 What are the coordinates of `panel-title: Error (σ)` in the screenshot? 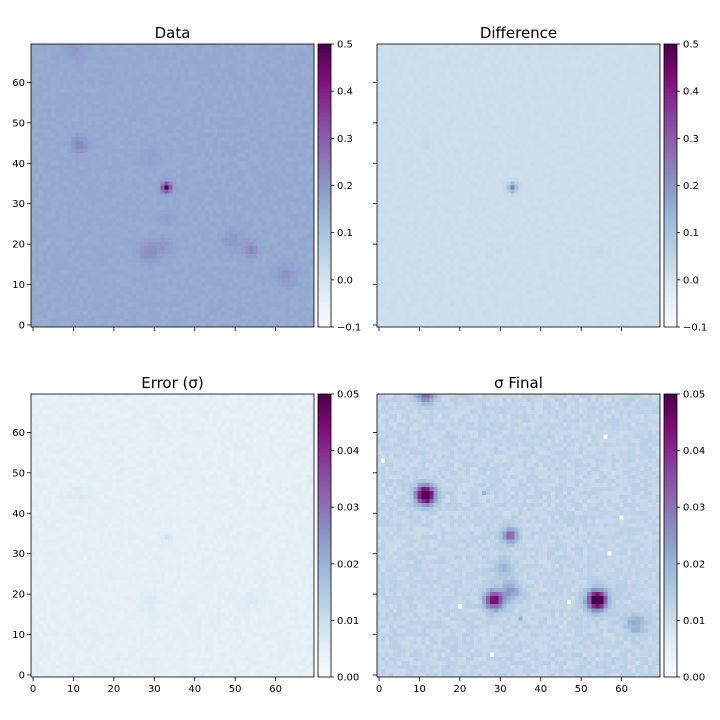 It's located at (172, 383).